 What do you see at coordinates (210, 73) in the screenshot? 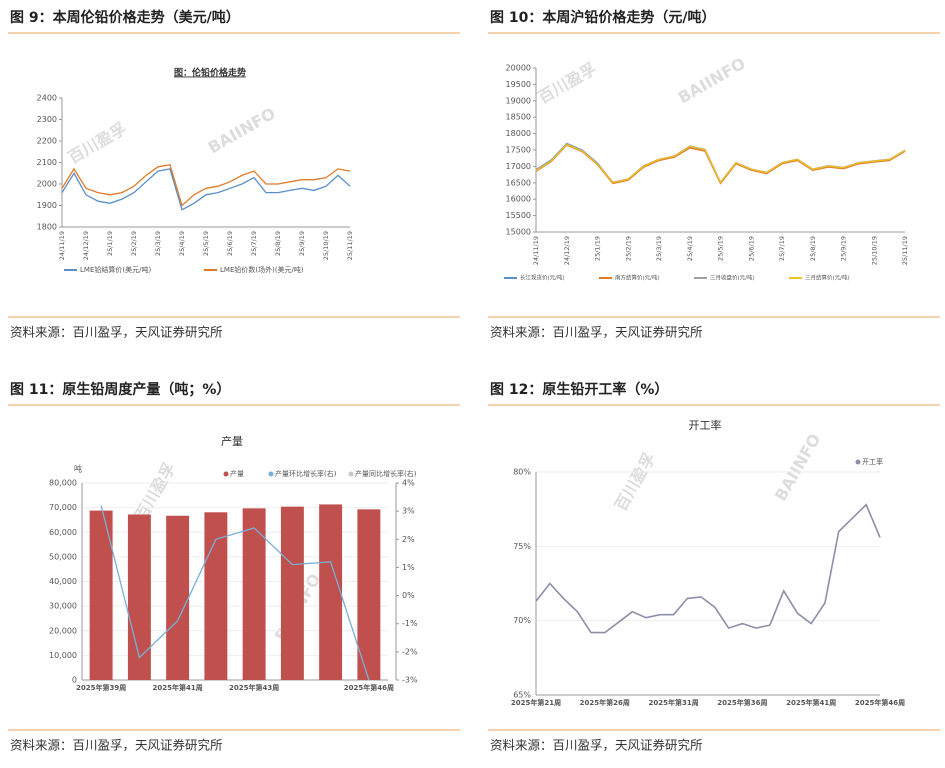
I see `chart-title: 图：伦铅价格走势` at bounding box center [210, 73].